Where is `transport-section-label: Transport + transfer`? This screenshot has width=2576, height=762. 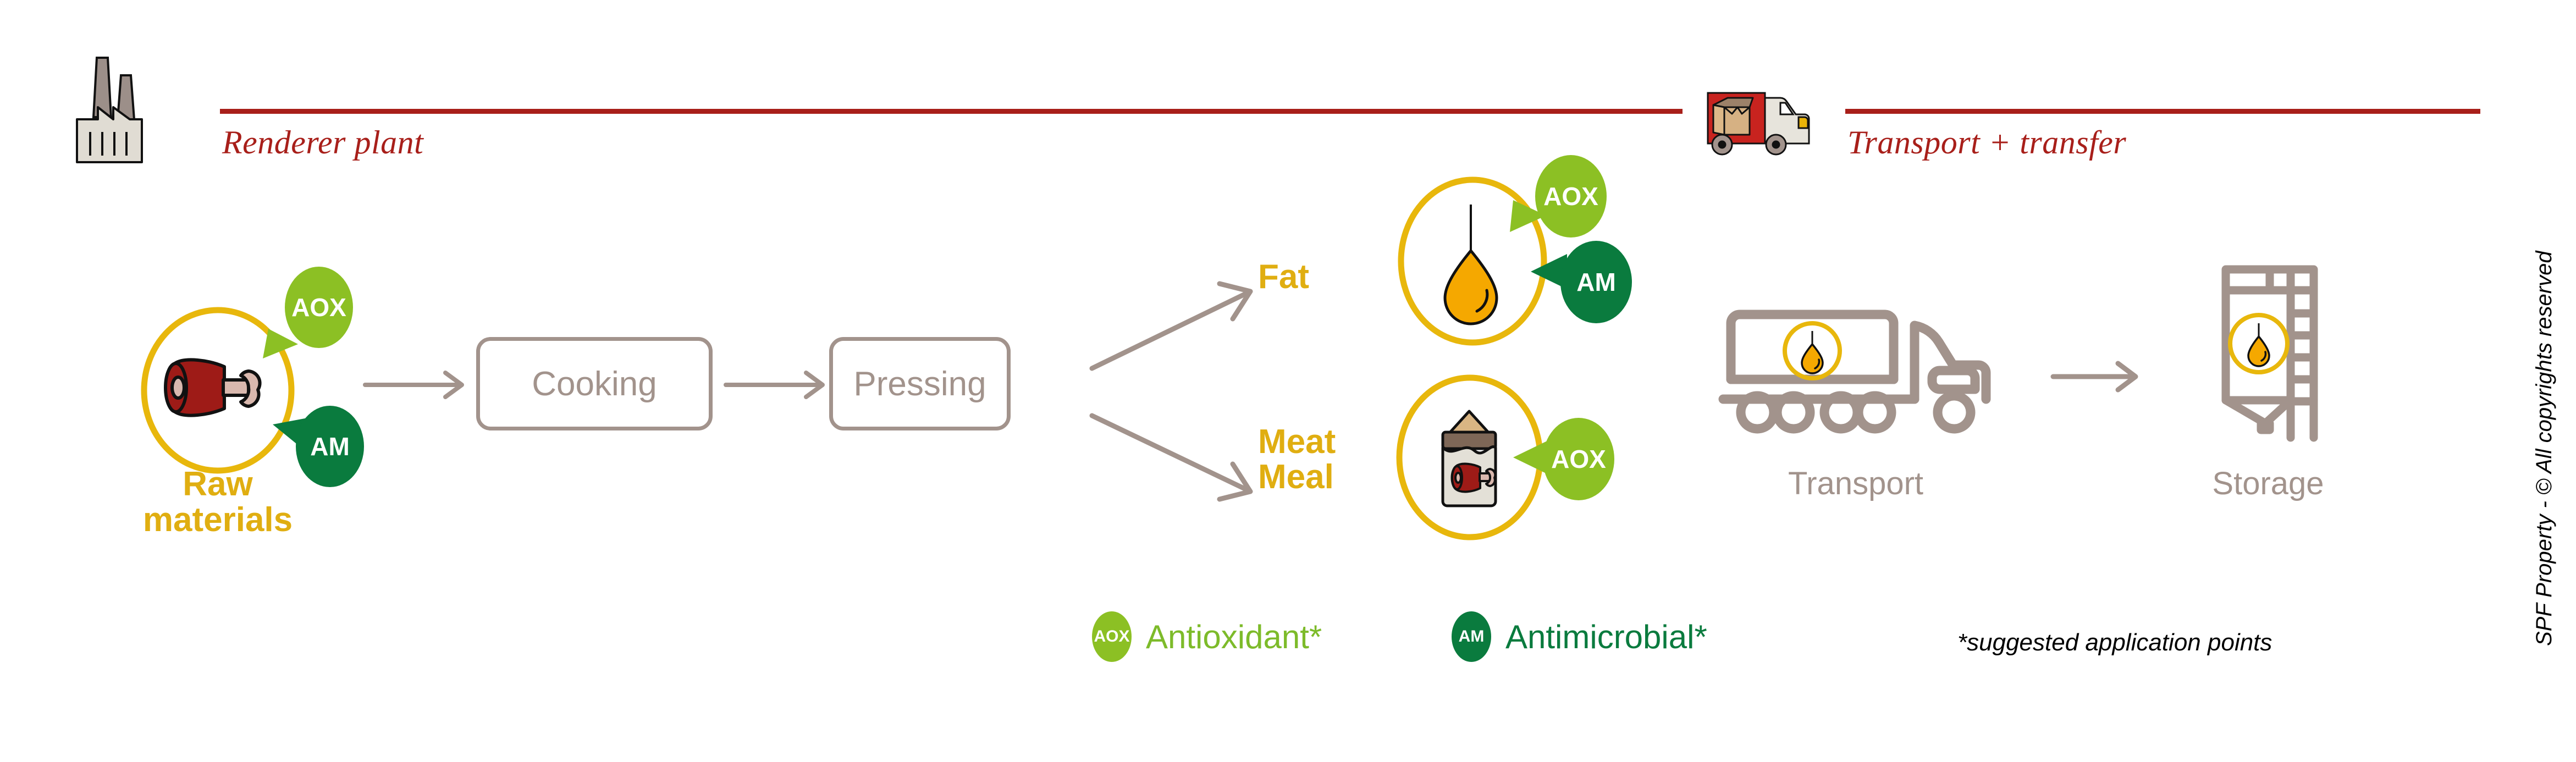 transport-section-label: Transport + transfer is located at coordinates (1987, 143).